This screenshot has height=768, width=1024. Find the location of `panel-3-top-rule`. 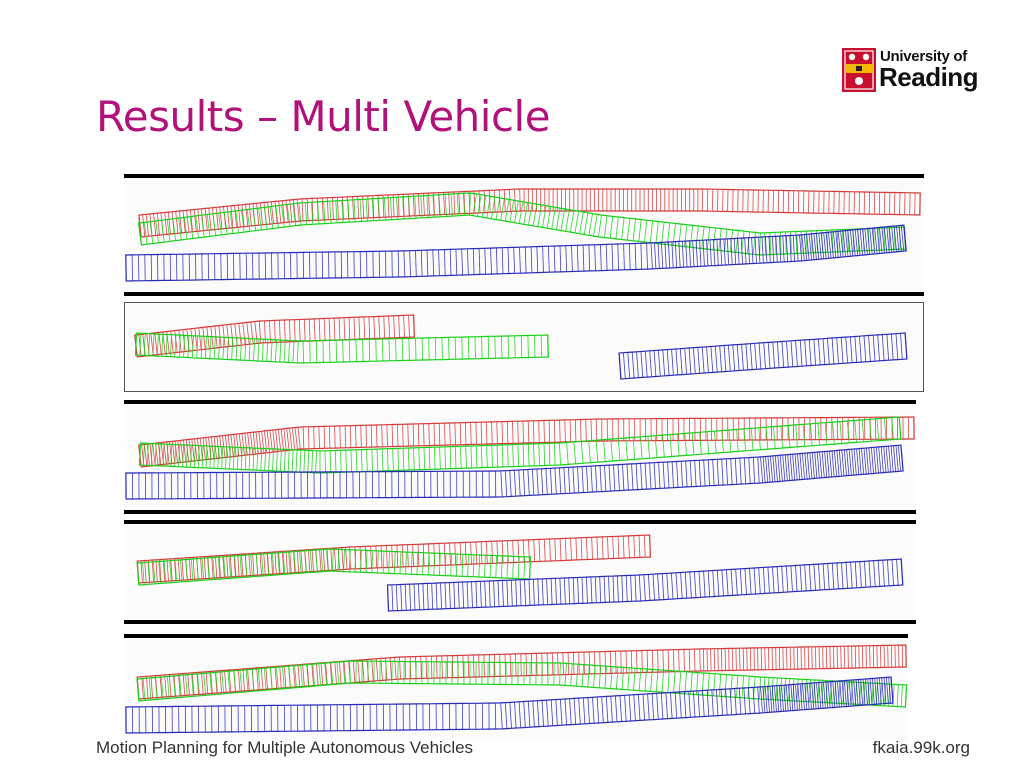

panel-3-top-rule is located at coordinates (520, 402).